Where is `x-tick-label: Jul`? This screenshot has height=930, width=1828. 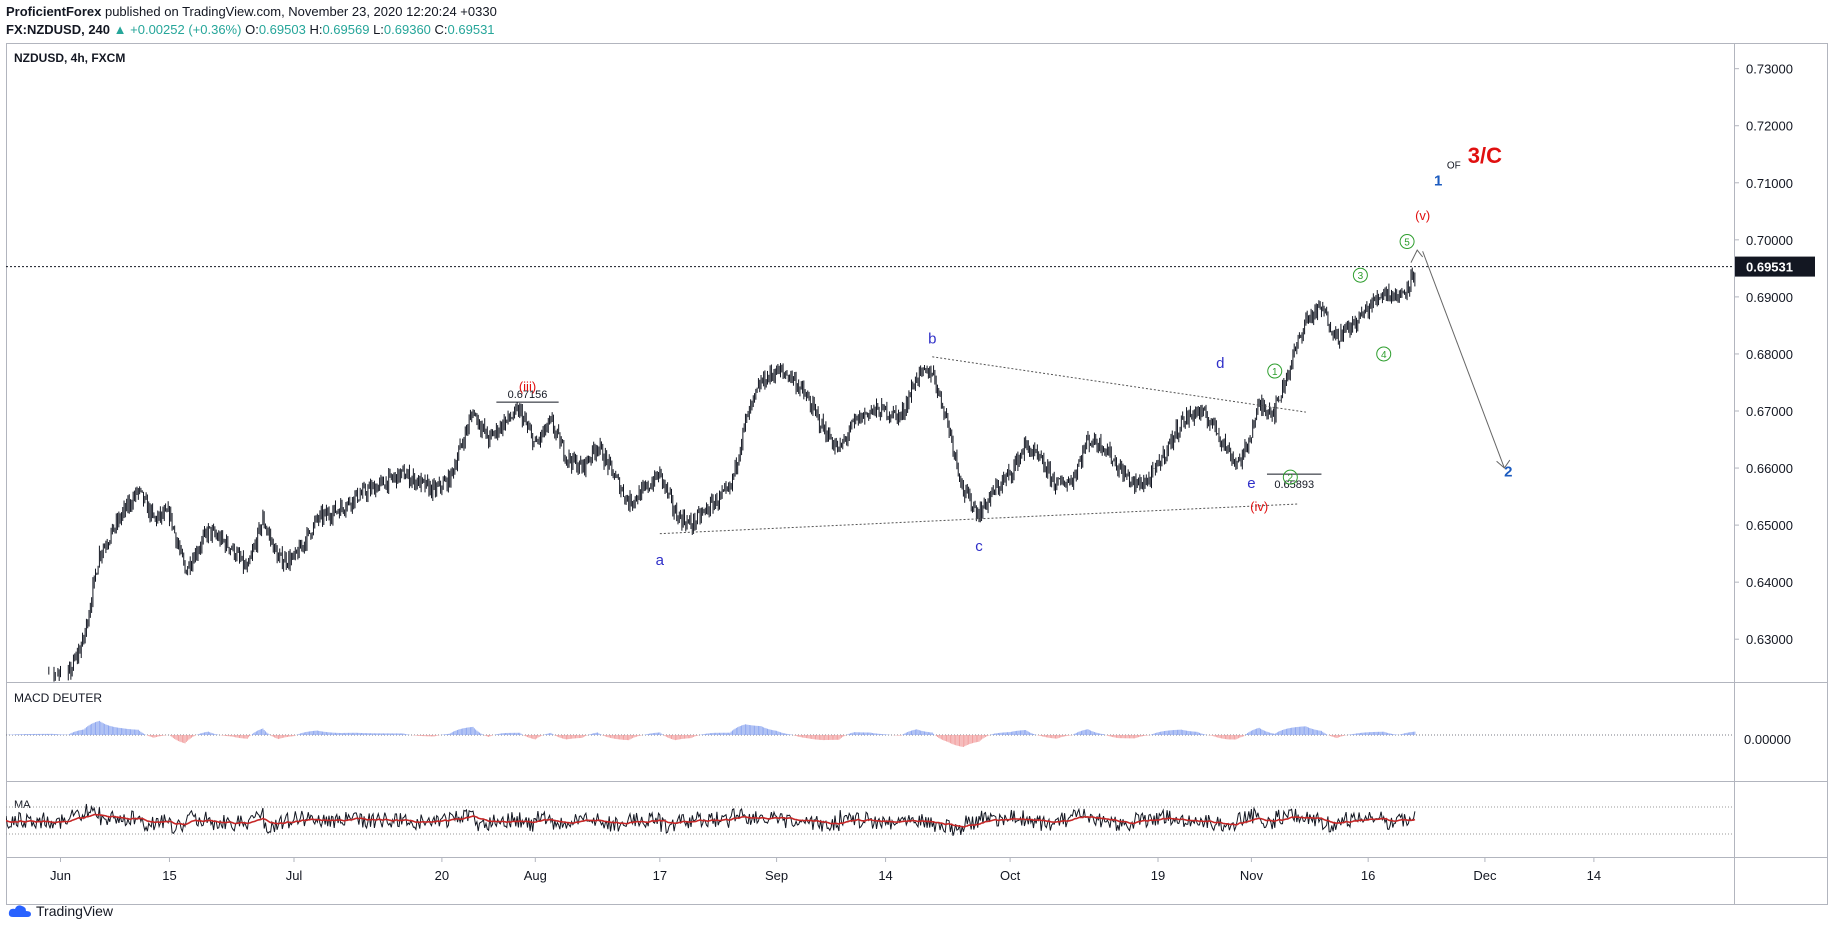
x-tick-label: Jul is located at coordinates (294, 875).